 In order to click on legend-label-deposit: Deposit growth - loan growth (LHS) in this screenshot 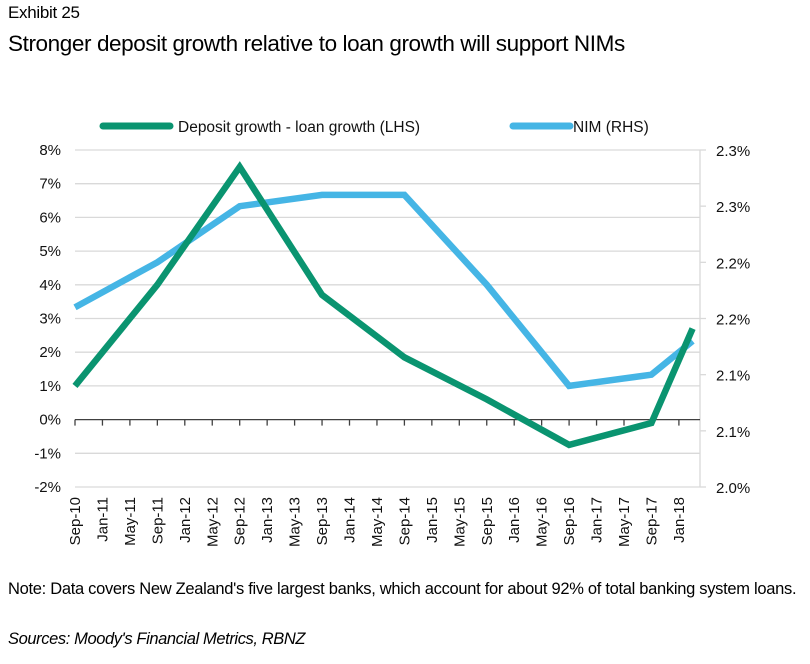, I will do `click(299, 127)`.